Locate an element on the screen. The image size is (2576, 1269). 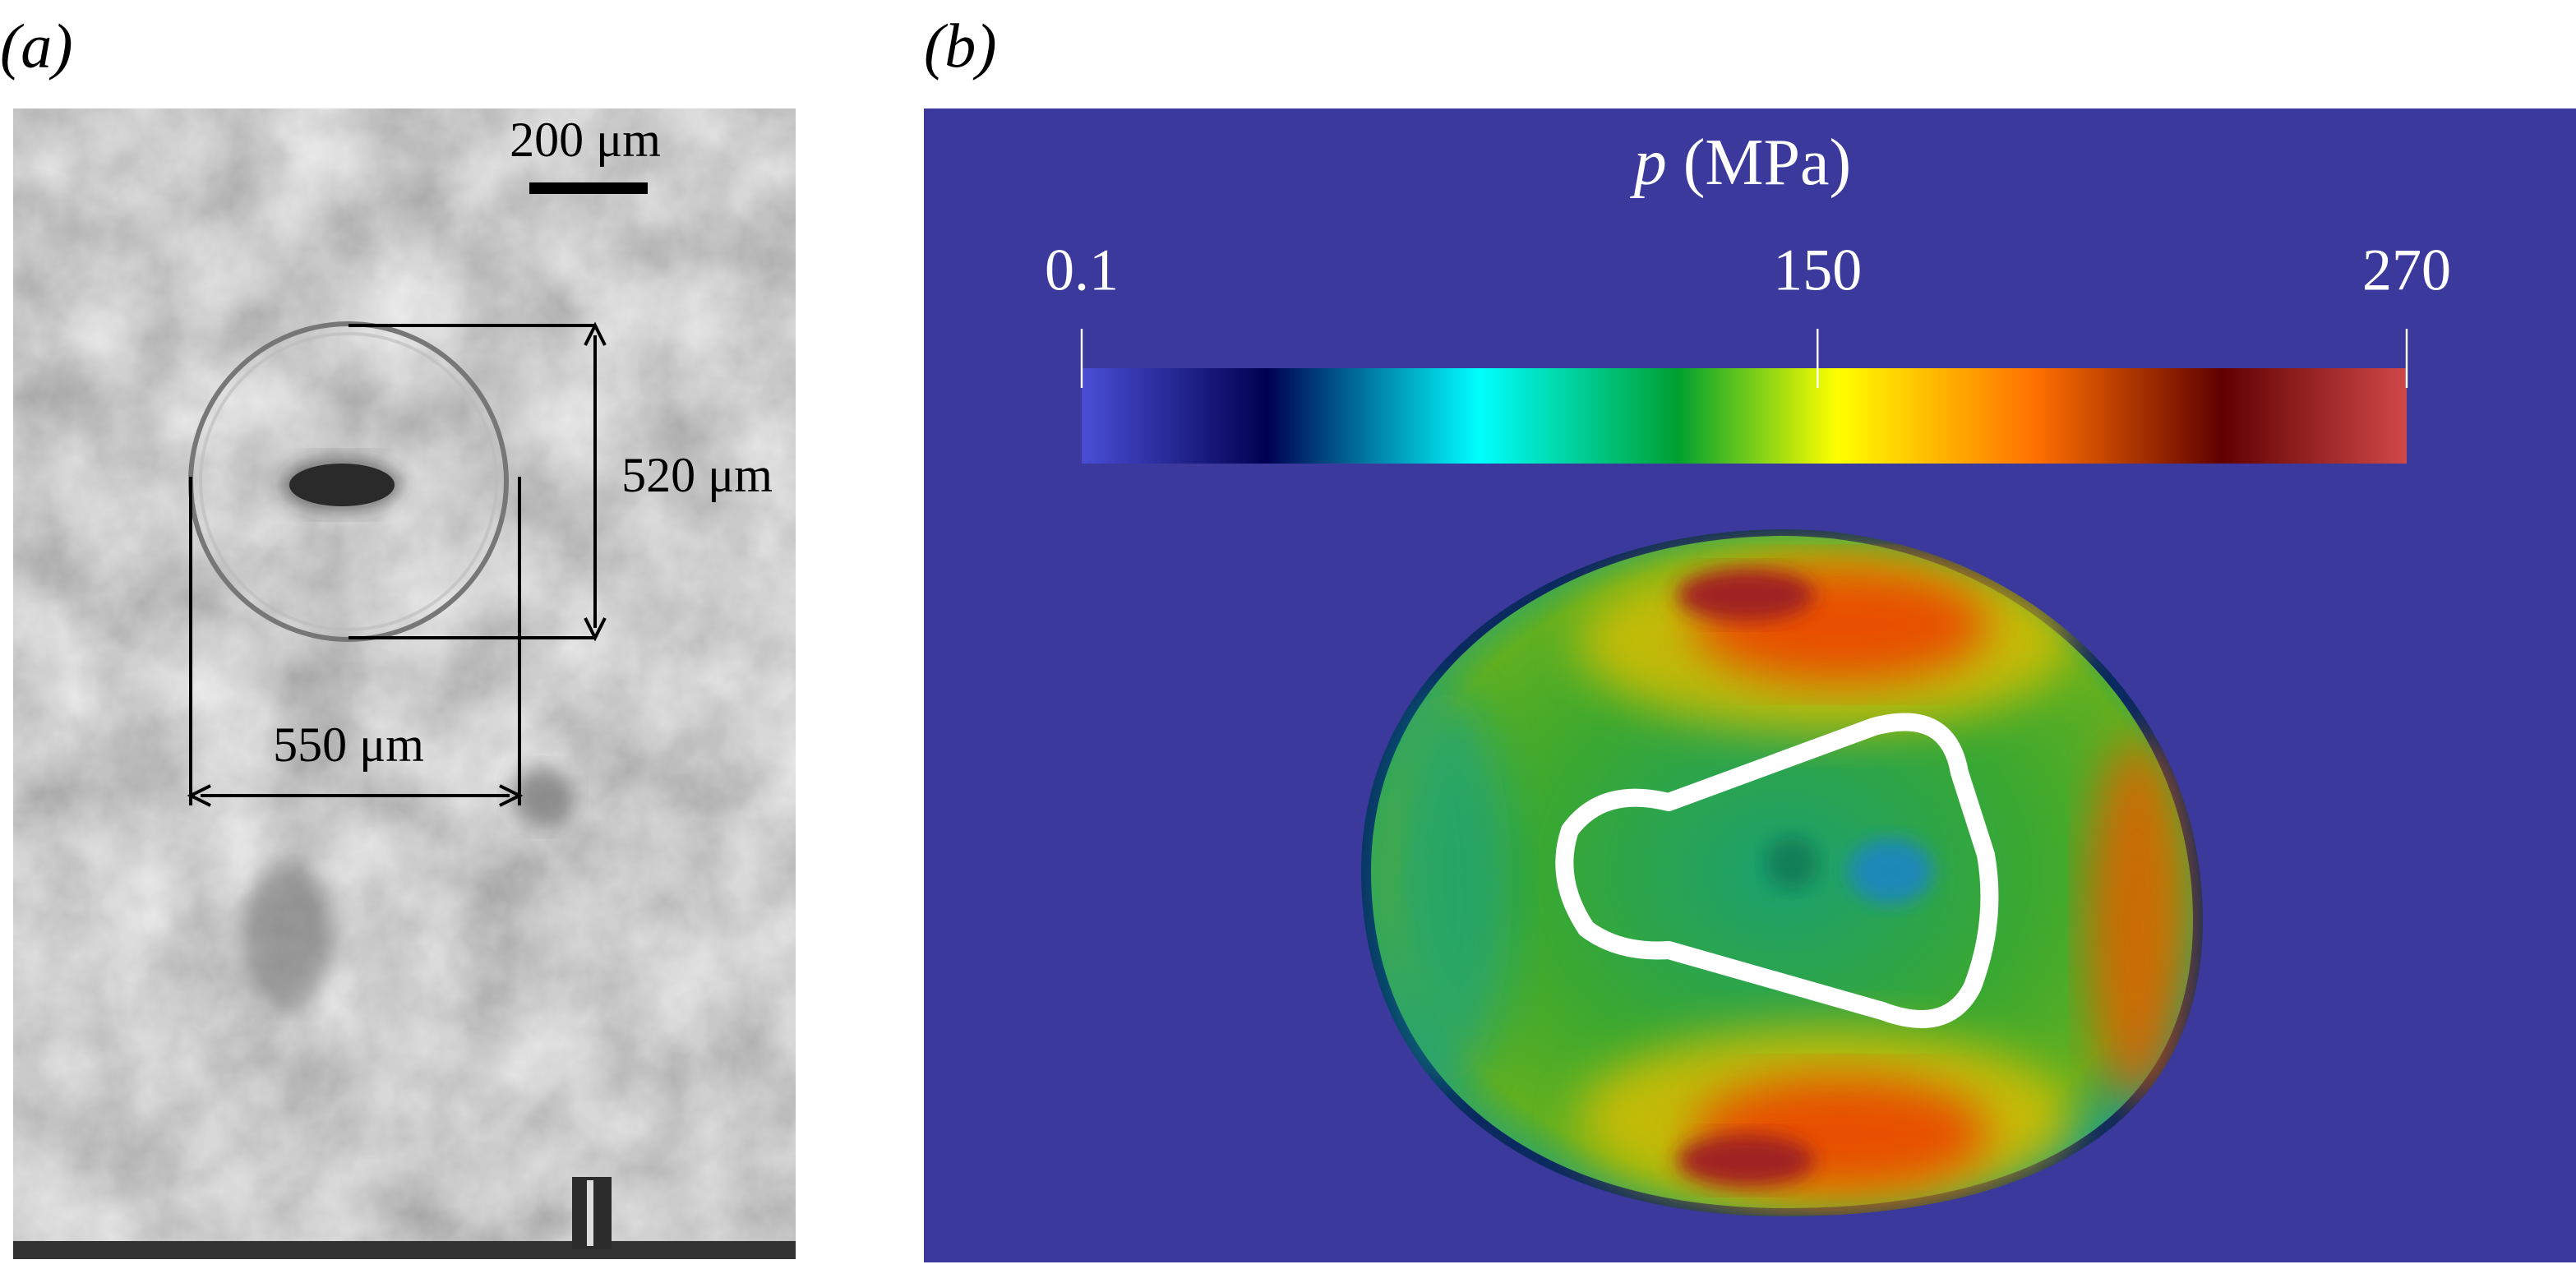
dimension-lines is located at coordinates (397, 564).